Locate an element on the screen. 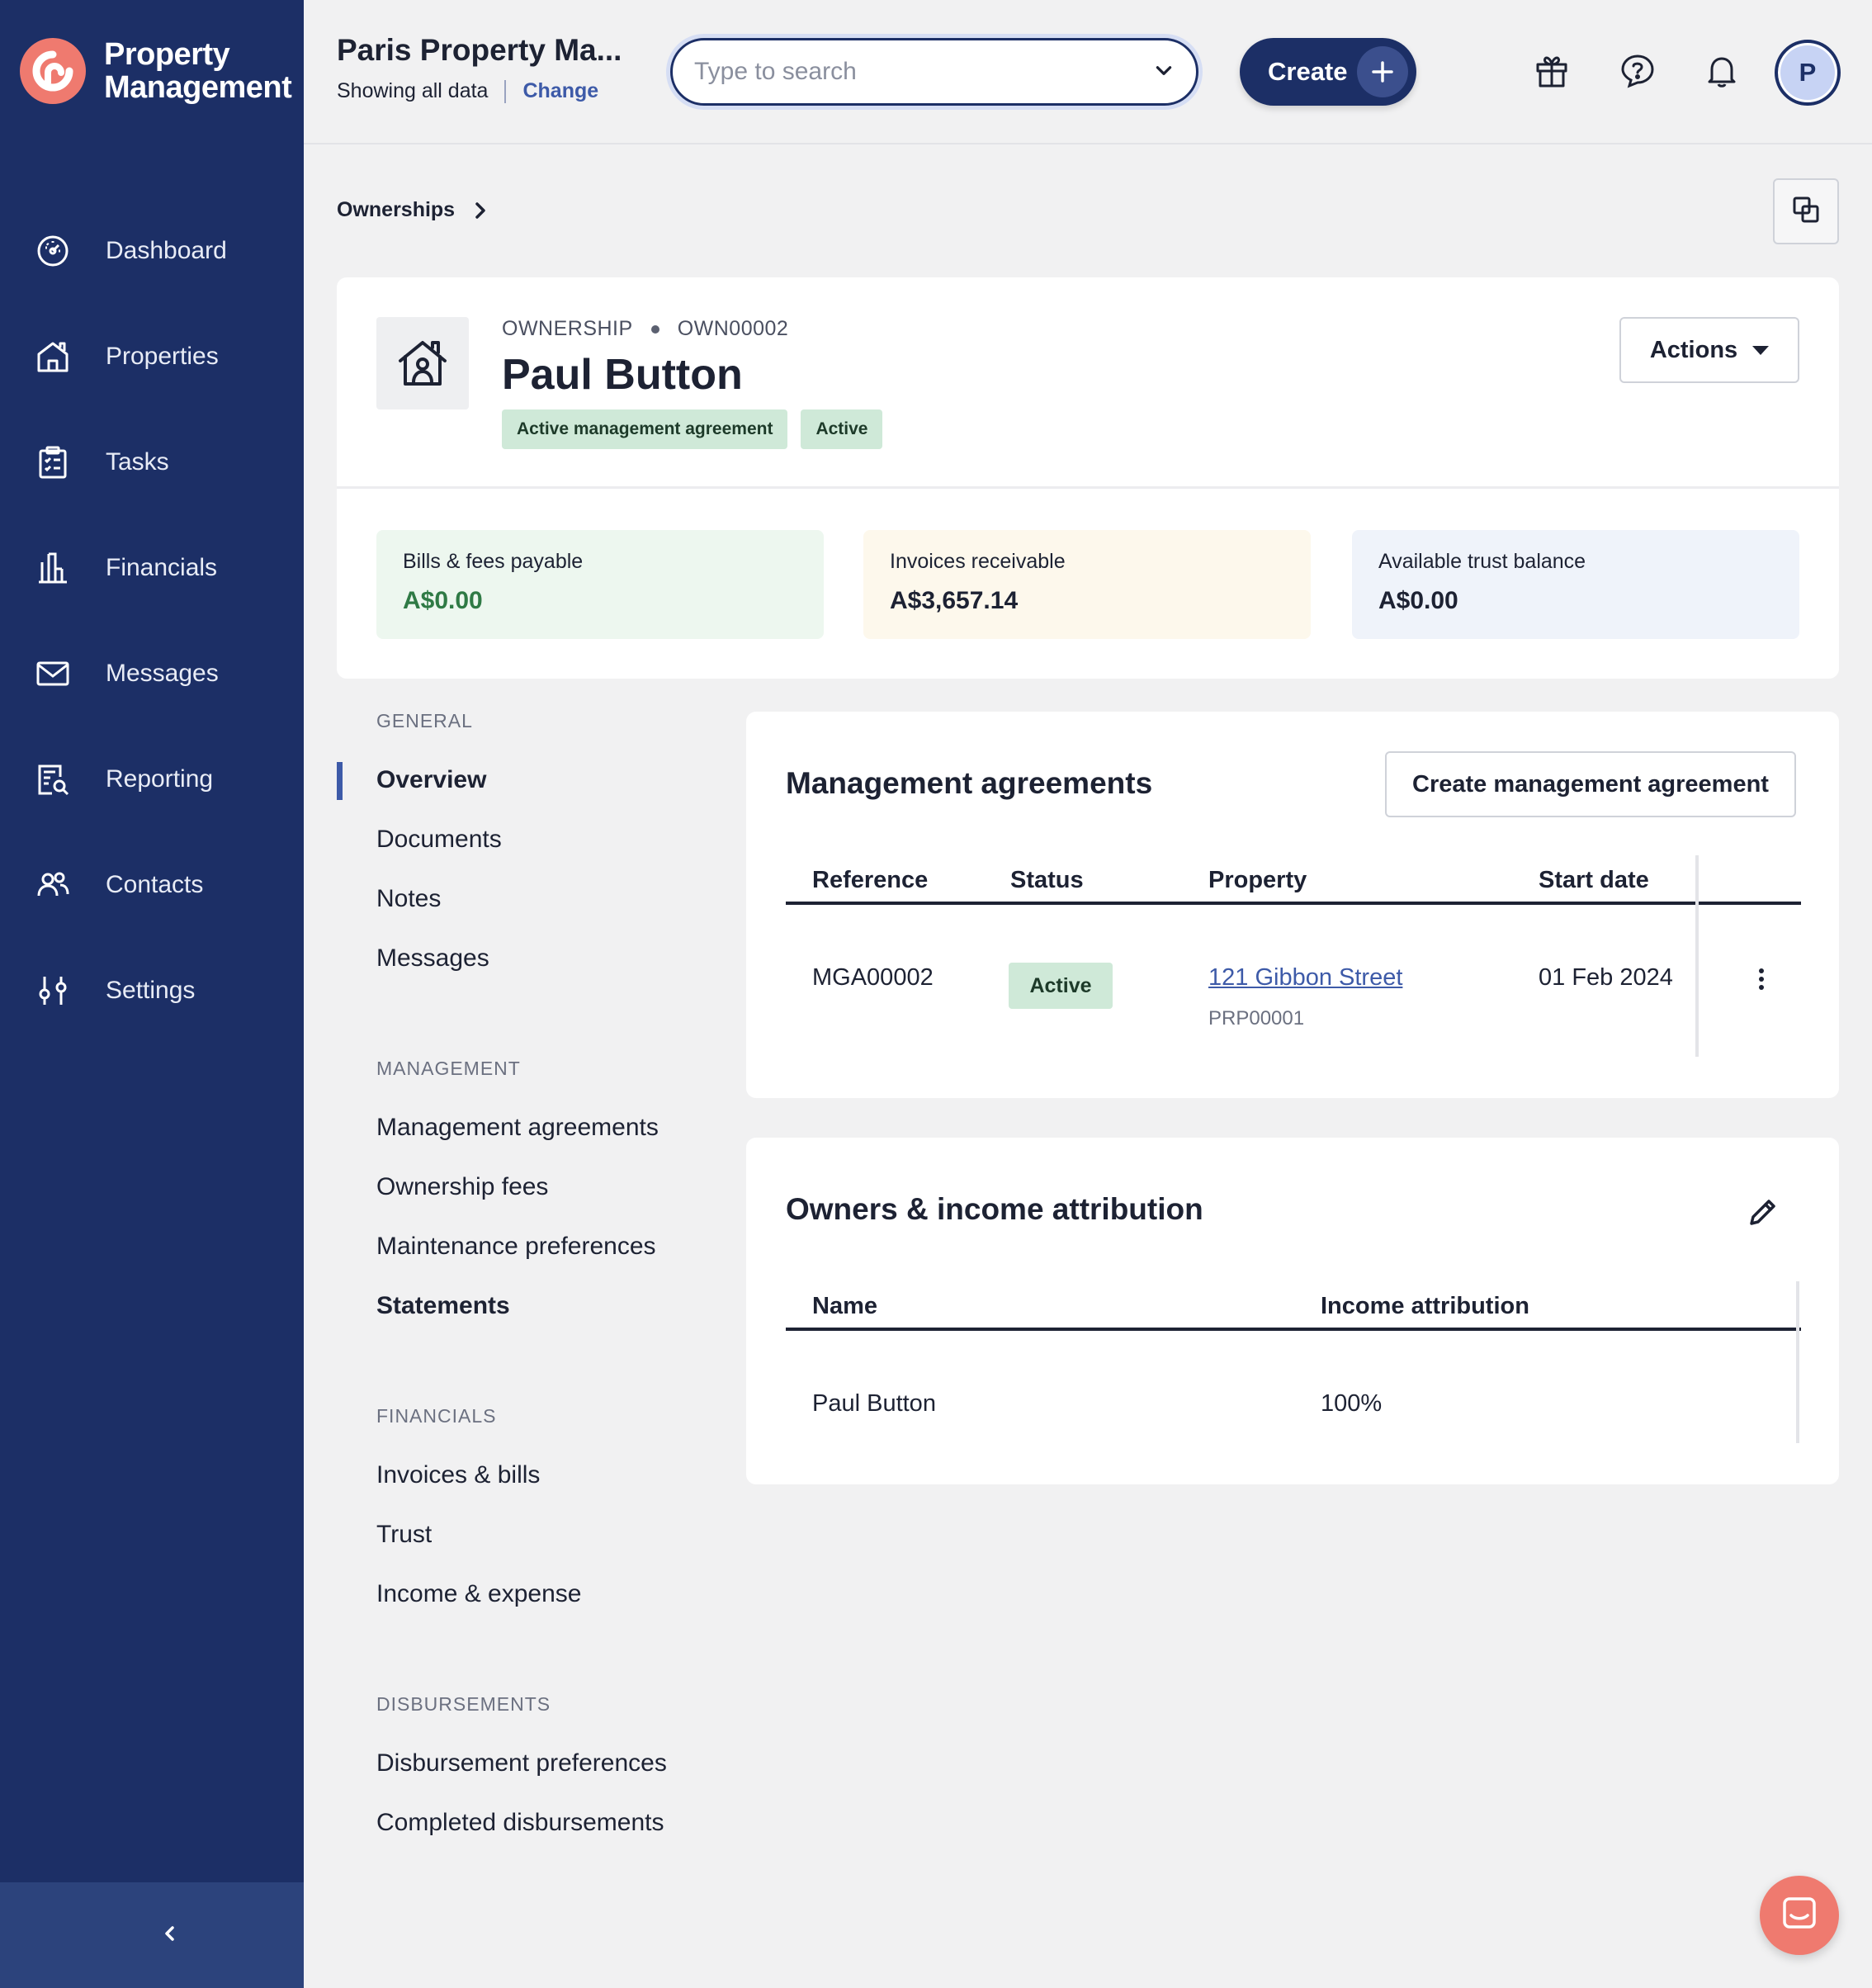 This screenshot has width=1872, height=1988. status-badge: Active management agreement is located at coordinates (645, 429).